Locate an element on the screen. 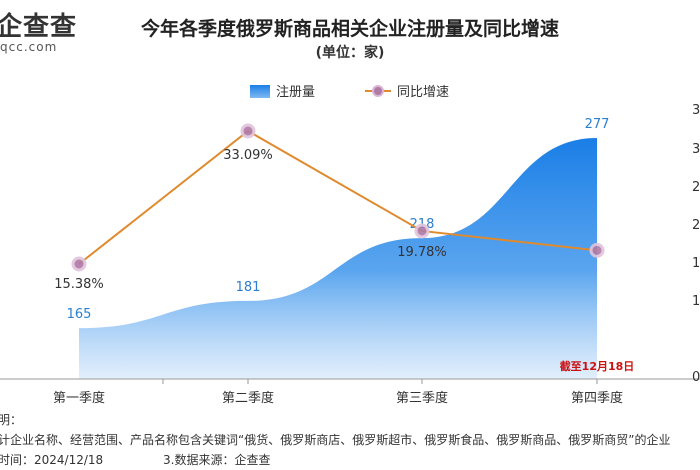 Image resolution: width=700 pixels, height=470 pixels. footnote-source: 3.数据来源：企查查 is located at coordinates (217, 460).